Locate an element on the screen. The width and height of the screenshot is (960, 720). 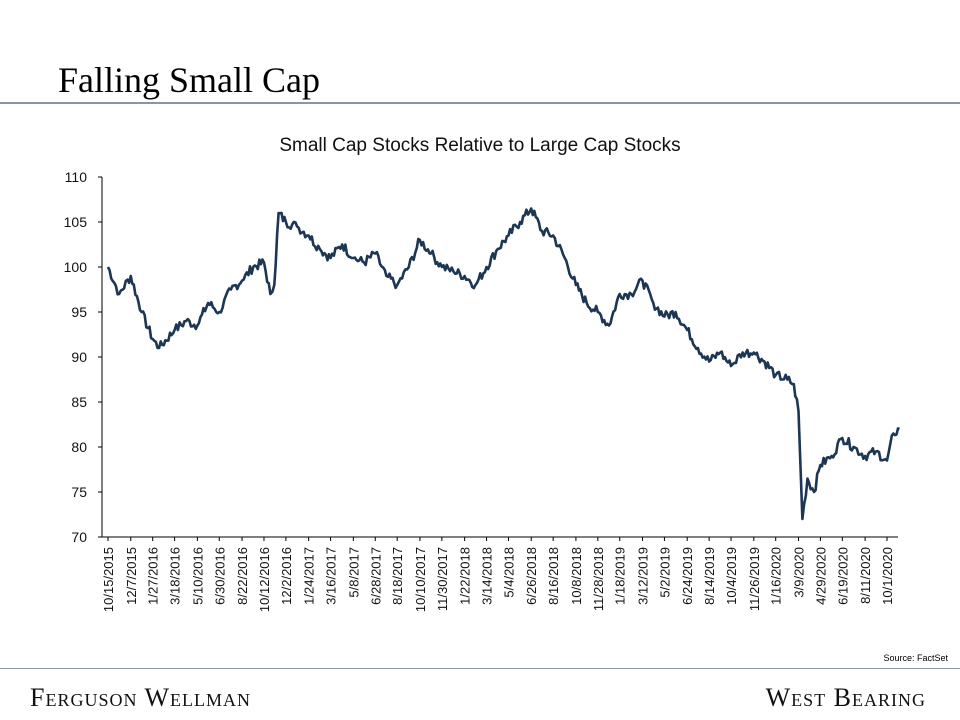
x-tick-label: 10/10/2017 is located at coordinates (420, 579).